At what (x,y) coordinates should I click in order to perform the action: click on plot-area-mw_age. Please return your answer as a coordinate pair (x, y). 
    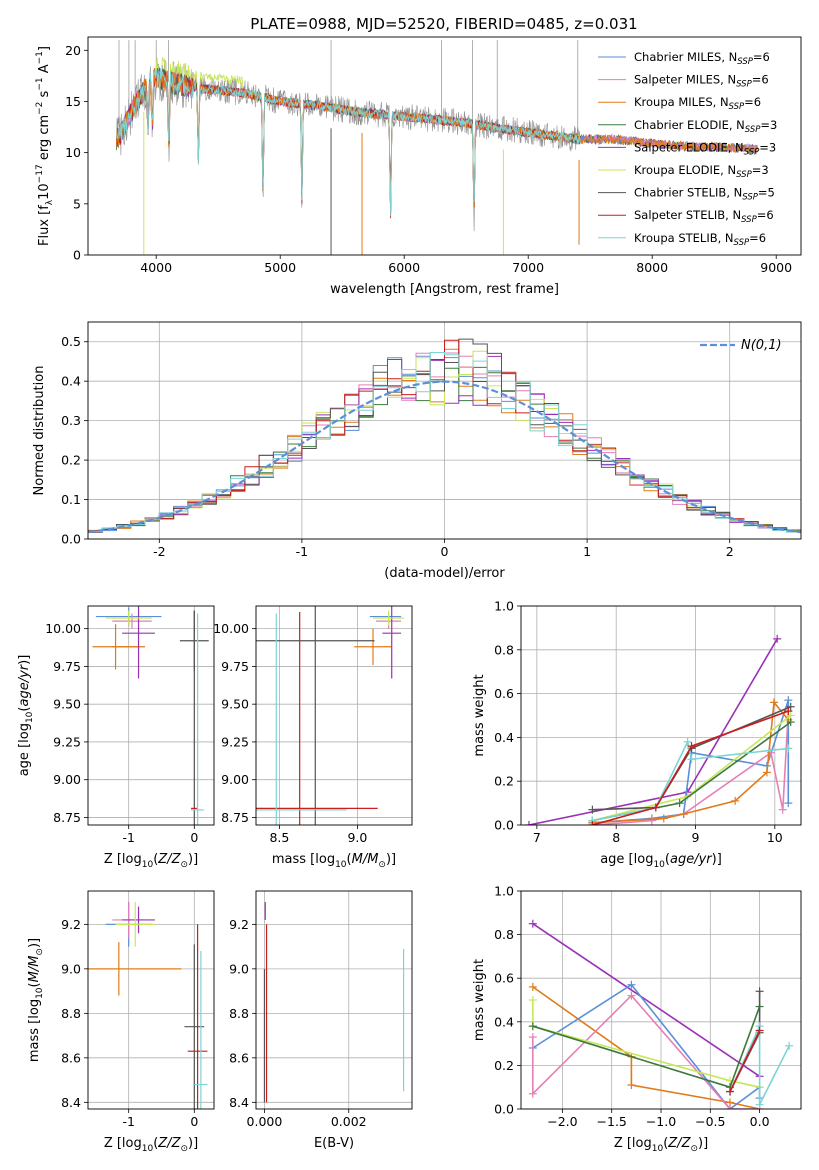
    Looking at the image, I should click on (659, 729).